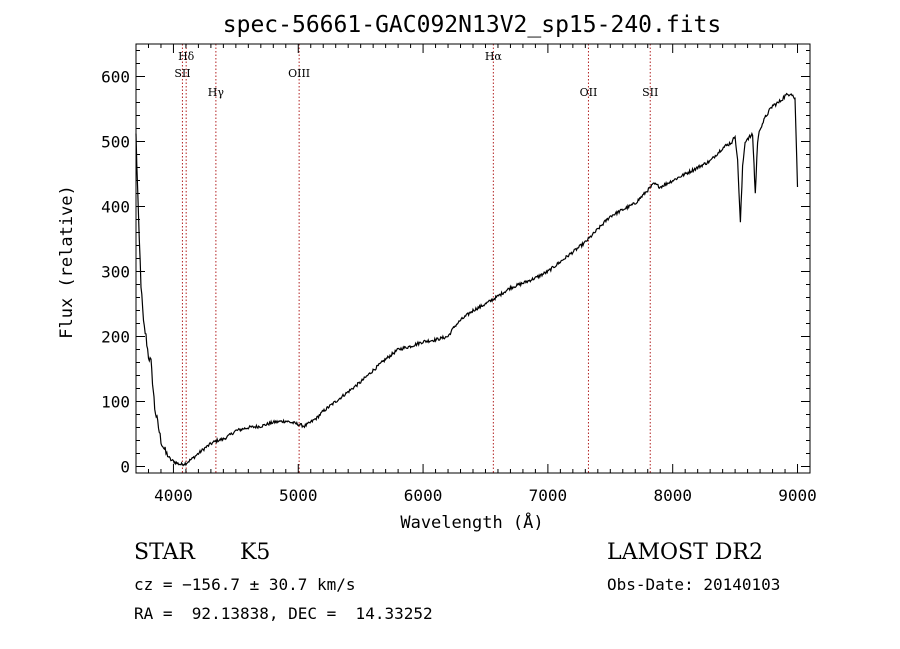 This screenshot has height=649, width=900. What do you see at coordinates (115, 142) in the screenshot?
I see `y-tick-label: 500` at bounding box center [115, 142].